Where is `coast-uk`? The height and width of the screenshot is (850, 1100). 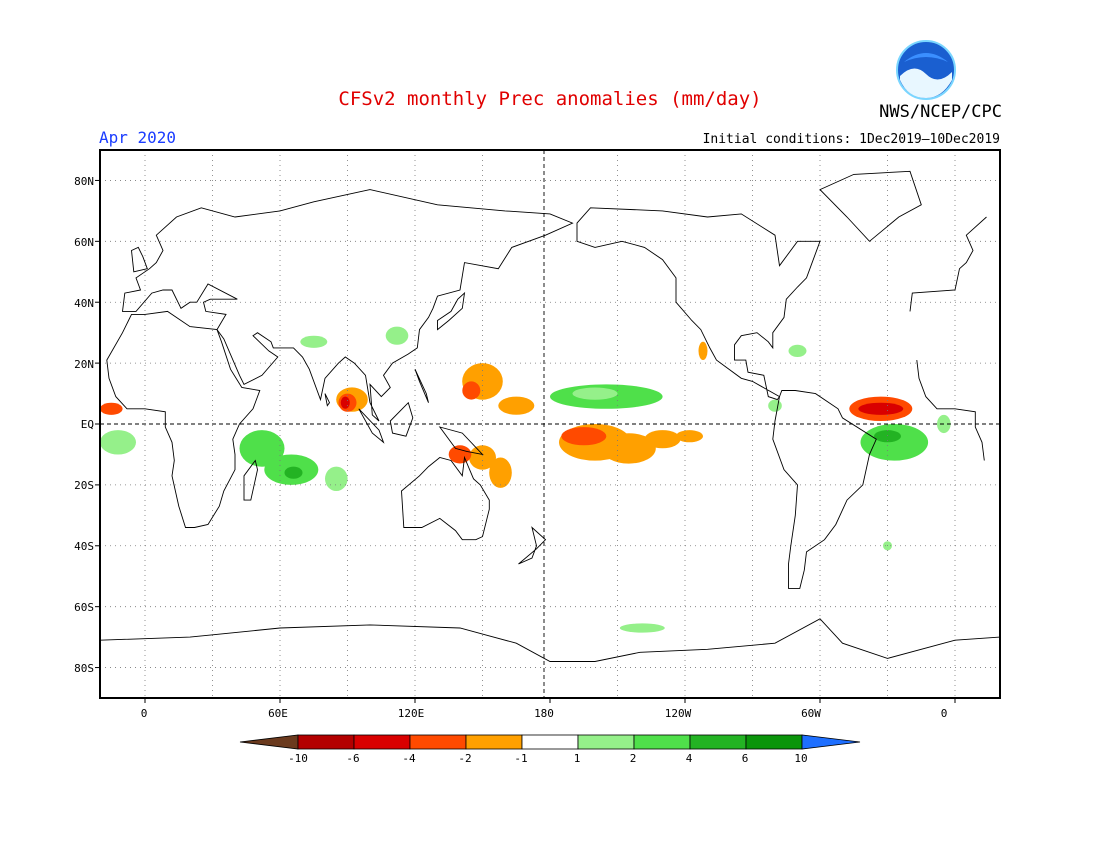 coast-uk is located at coordinates (139, 259).